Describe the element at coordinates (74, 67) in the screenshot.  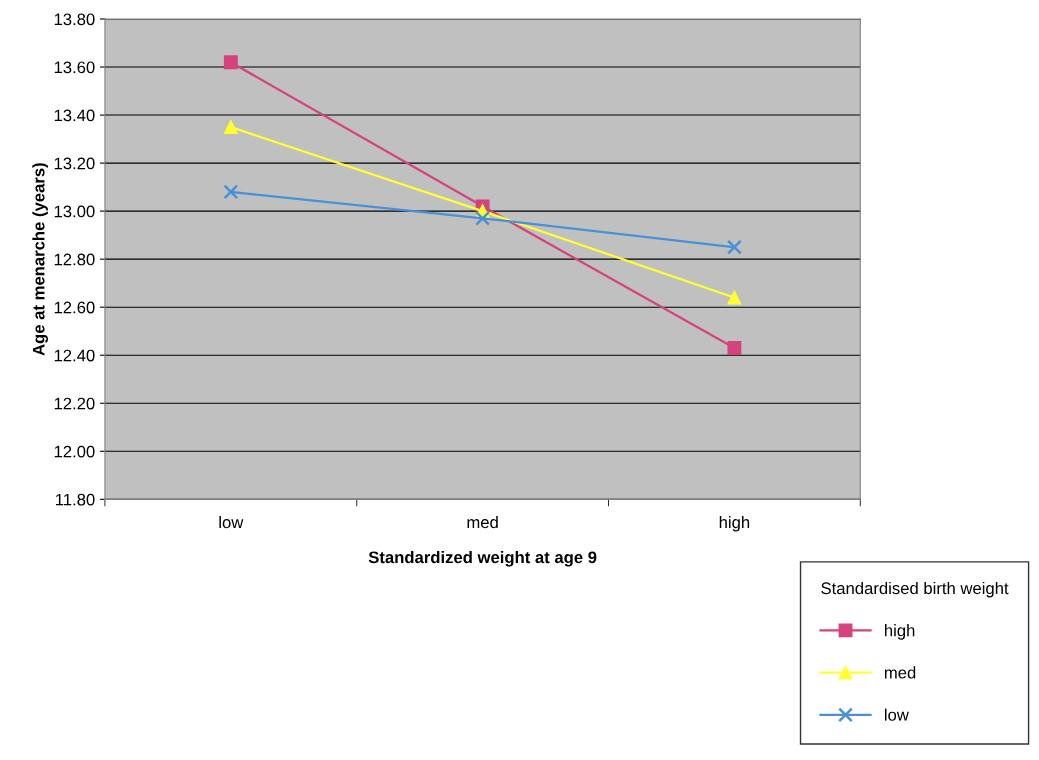
I see `y-tick-label: 13.60` at that location.